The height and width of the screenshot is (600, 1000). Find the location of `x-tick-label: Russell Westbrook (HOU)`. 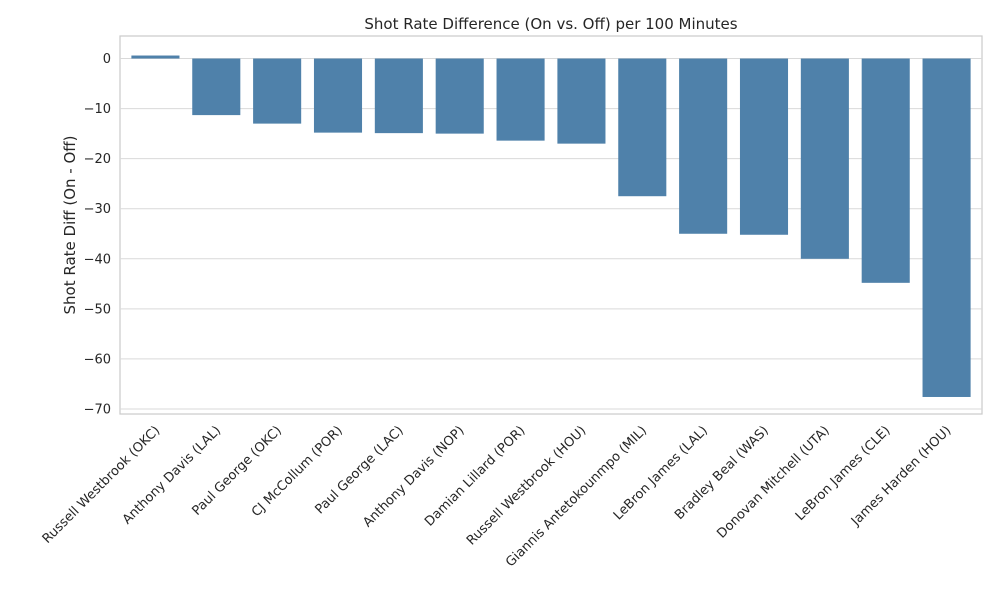

x-tick-label: Russell Westbrook (HOU) is located at coordinates (526, 485).